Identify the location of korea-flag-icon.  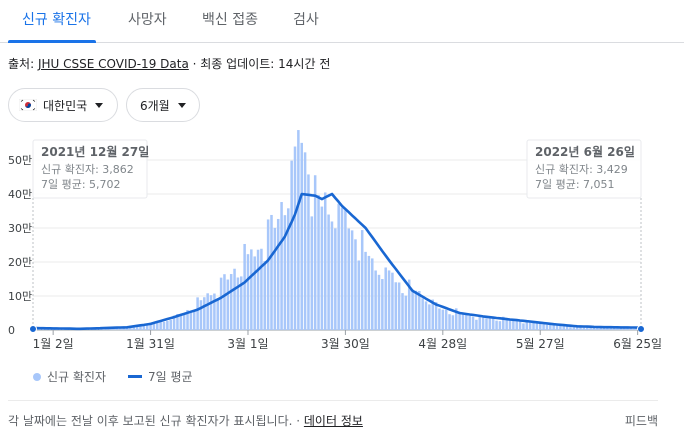
(28, 105).